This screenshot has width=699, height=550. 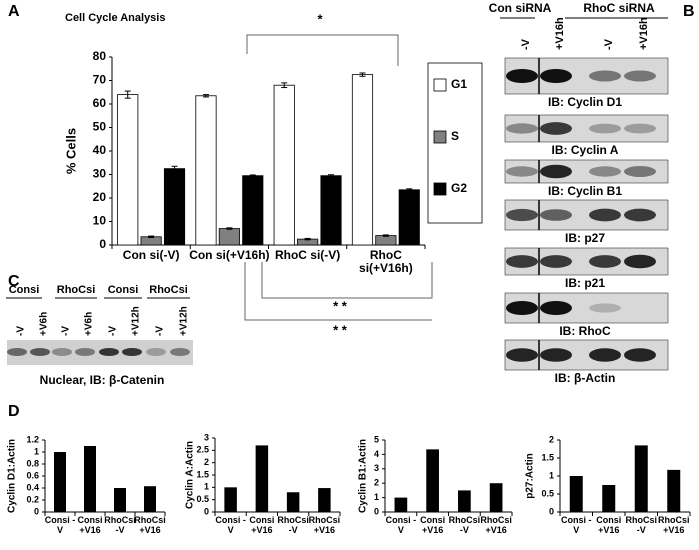 I want to click on blot-label: IB: β-Actin, so click(x=585, y=378).